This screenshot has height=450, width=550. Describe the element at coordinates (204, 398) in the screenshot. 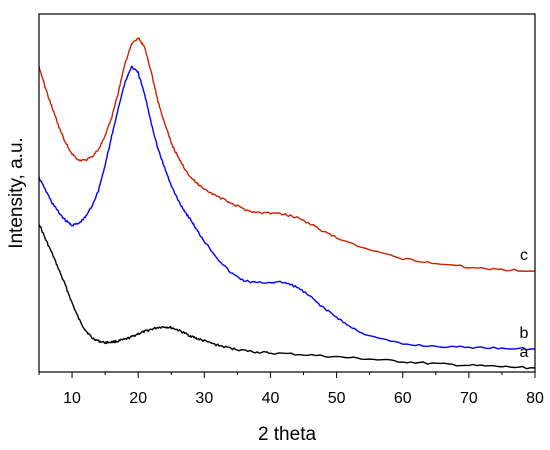

I see `x-tick-label: 30` at that location.